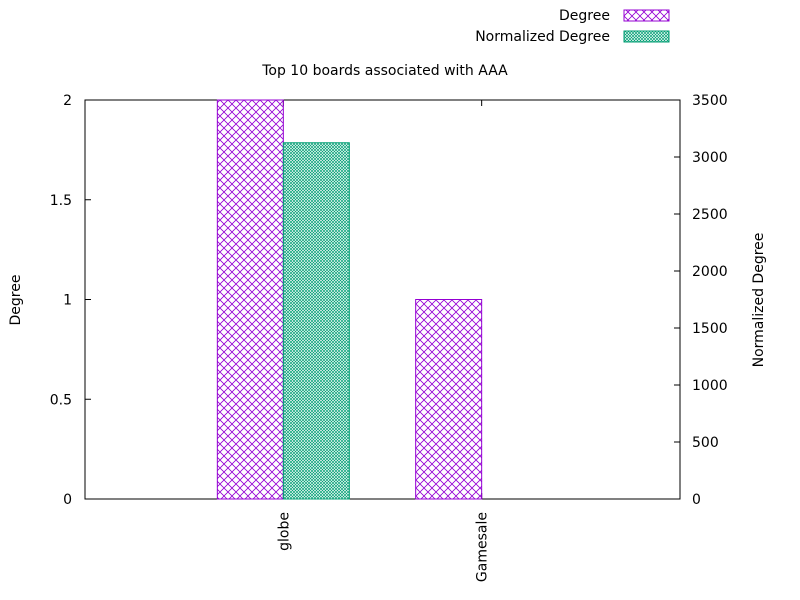  Describe the element at coordinates (67, 301) in the screenshot. I see `y-tick-label: 1` at that location.